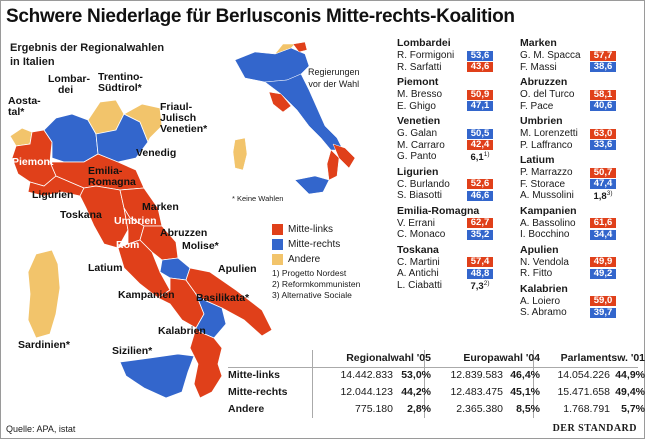 Image resolution: width=645 pixels, height=439 pixels. Describe the element at coordinates (309, 273) in the screenshot. I see `footnote: 1) Progetto Nordest` at that location.